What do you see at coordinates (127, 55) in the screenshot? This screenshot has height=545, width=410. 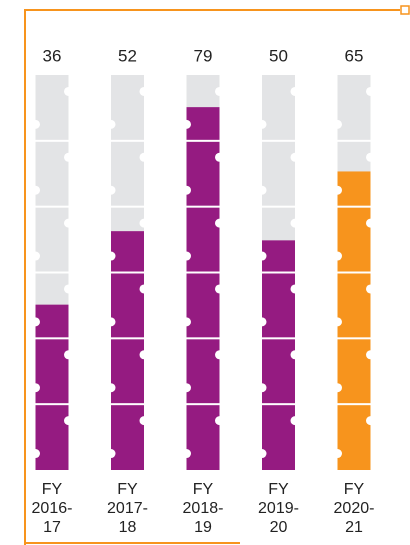 I see `value-label: 52` at bounding box center [127, 55].